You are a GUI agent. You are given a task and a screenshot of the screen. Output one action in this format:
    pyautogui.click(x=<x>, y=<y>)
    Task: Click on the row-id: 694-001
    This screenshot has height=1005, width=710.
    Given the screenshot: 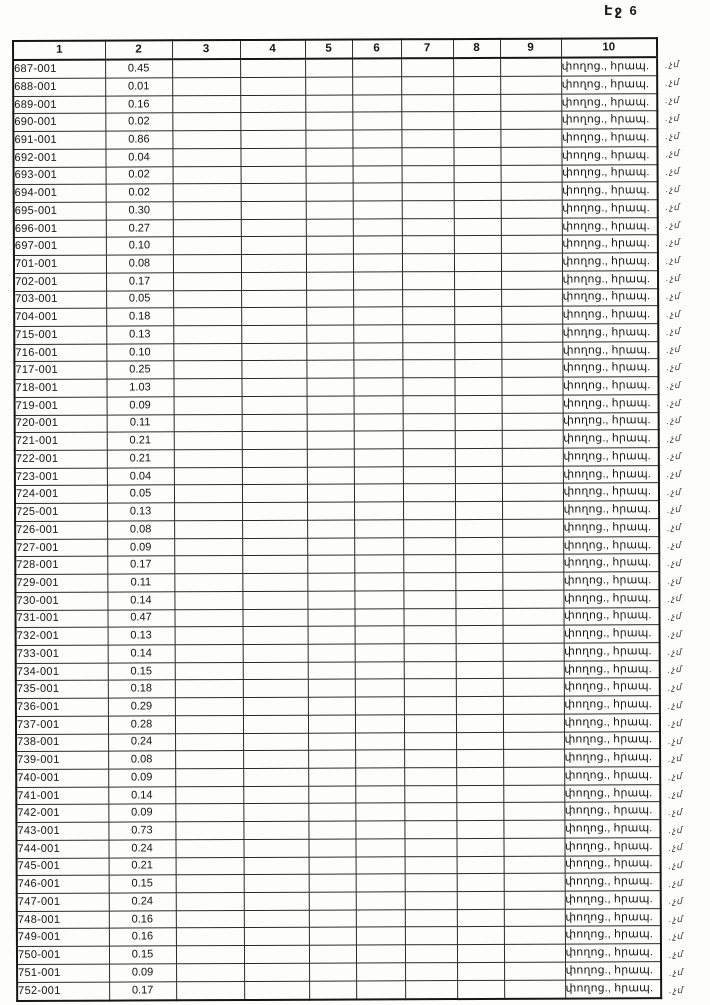 What is the action you would take?
    pyautogui.click(x=59, y=193)
    